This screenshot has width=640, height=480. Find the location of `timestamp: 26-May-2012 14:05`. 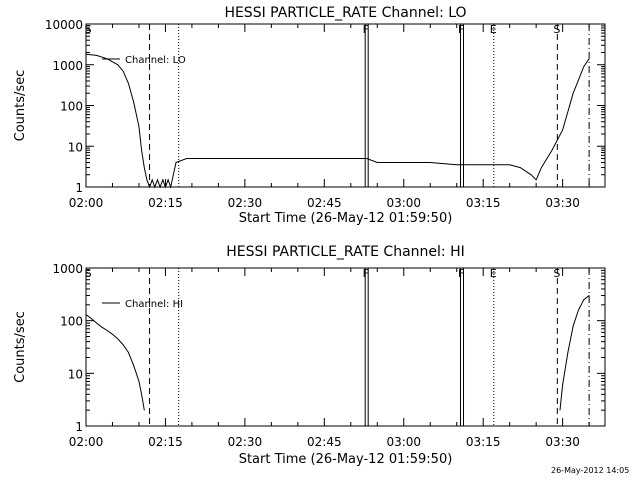

timestamp: 26-May-2012 14:05 is located at coordinates (590, 470).